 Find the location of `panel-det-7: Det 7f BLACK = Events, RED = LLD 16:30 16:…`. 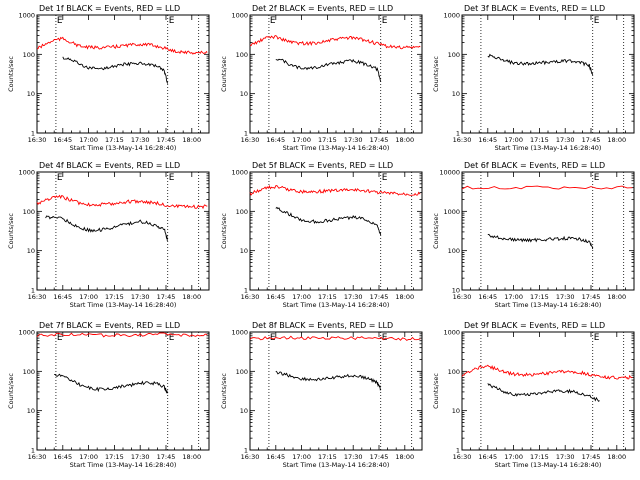

panel-det-7: Det 7f BLACK = Events, RED = LLD 16:30 16:… is located at coordinates (108, 395).